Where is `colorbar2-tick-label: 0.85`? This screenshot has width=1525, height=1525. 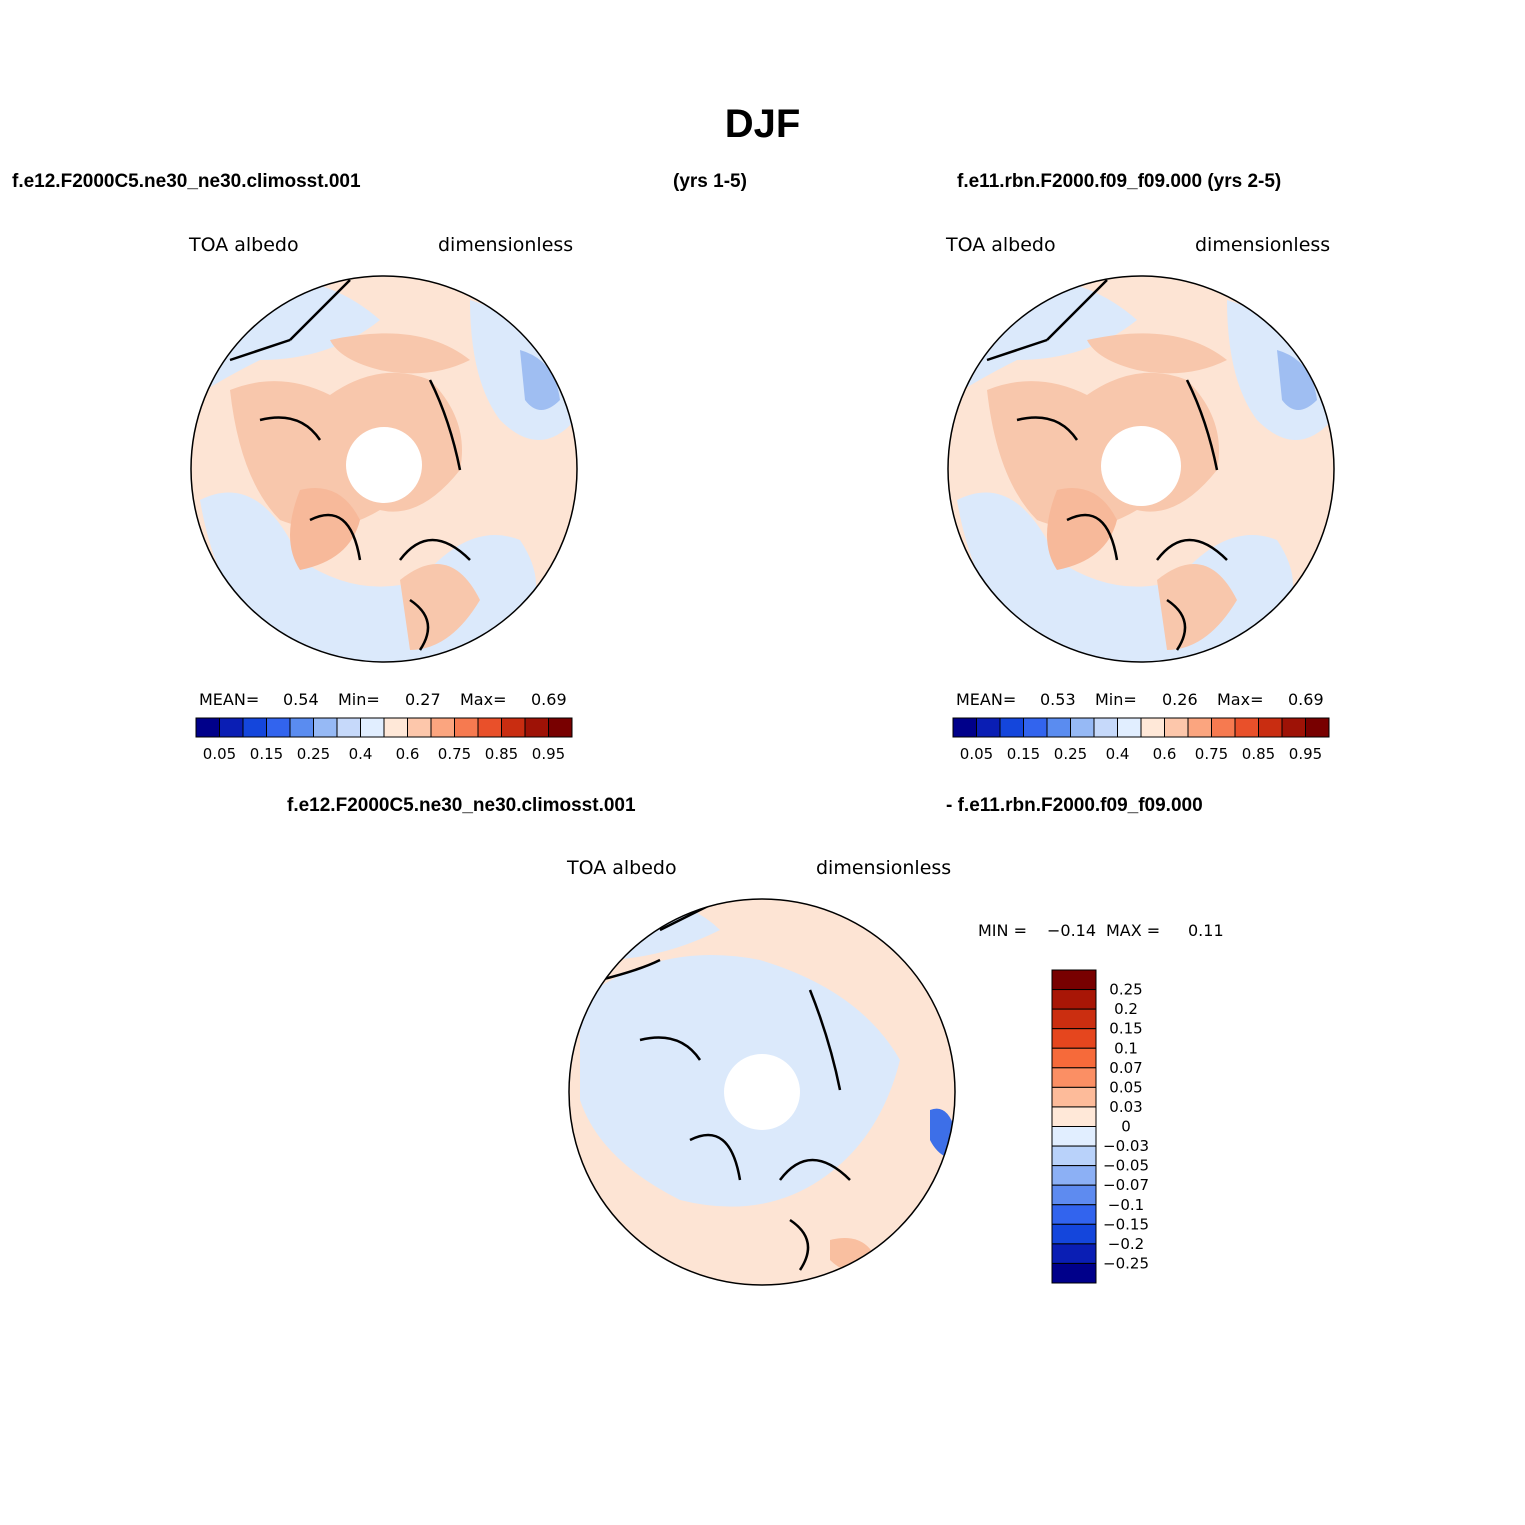
colorbar2-tick-label: 0.85 is located at coordinates (1258, 754).